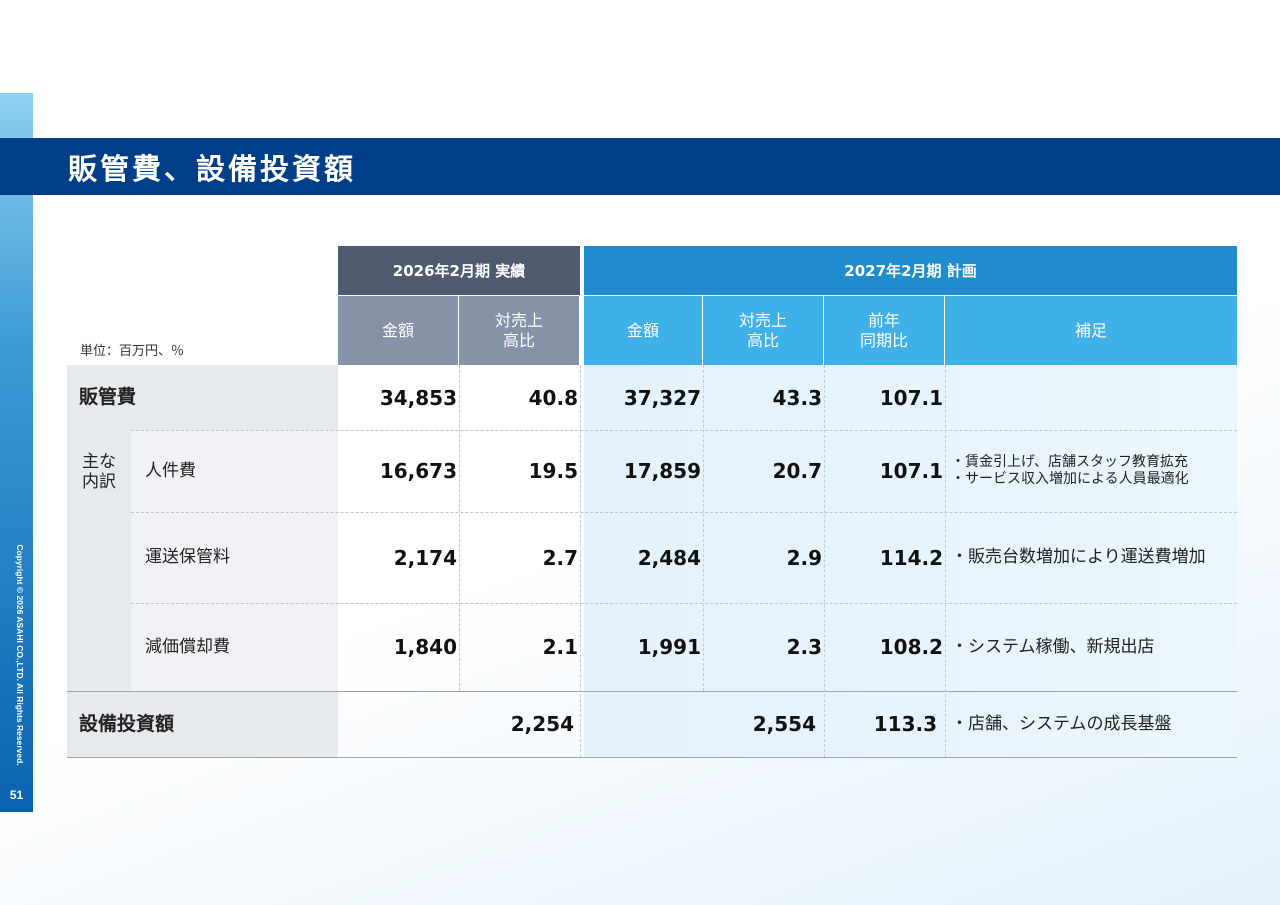  What do you see at coordinates (1061, 723) in the screenshot?
I see `cell-note: ・店舗、システムの成長基盤` at bounding box center [1061, 723].